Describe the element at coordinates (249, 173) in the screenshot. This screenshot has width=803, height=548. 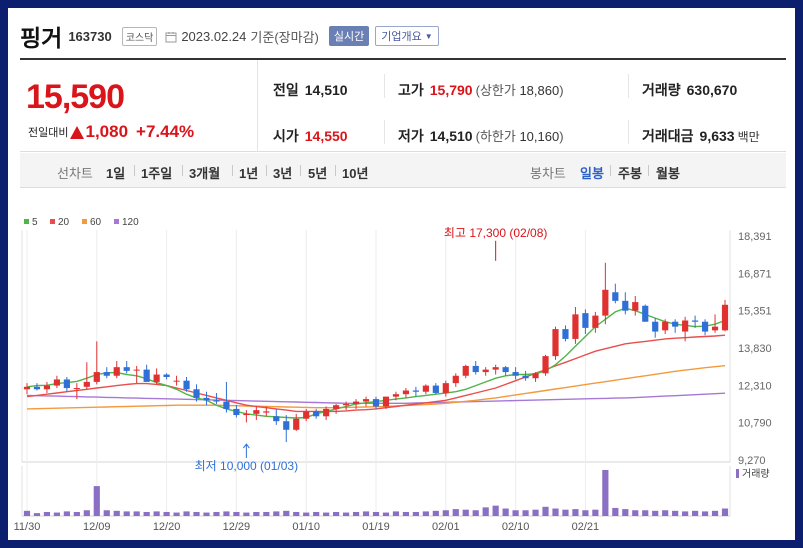
I see `tab-1year: 1년` at that location.